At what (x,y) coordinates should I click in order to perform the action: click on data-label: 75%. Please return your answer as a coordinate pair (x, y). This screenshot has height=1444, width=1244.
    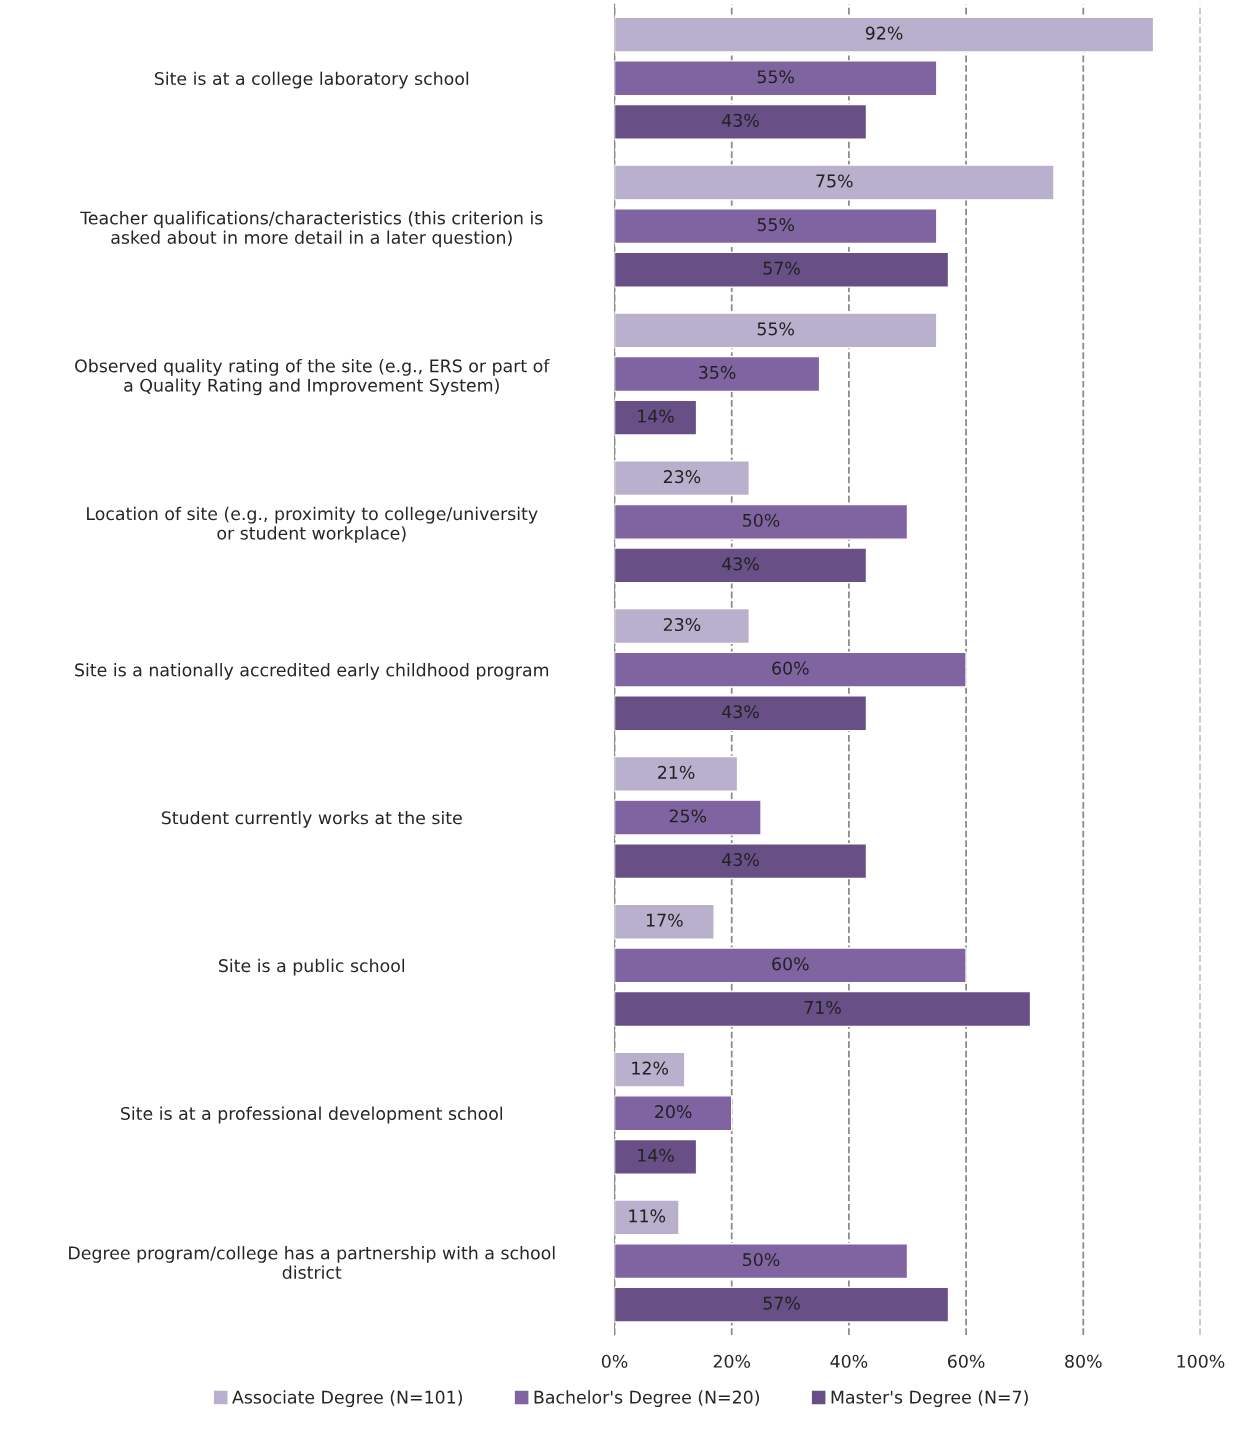
    Looking at the image, I should click on (834, 181).